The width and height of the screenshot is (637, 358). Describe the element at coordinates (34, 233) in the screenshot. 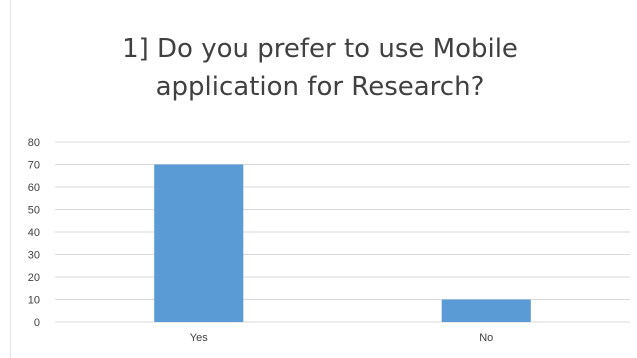

I see `y-tick-label: 40` at that location.